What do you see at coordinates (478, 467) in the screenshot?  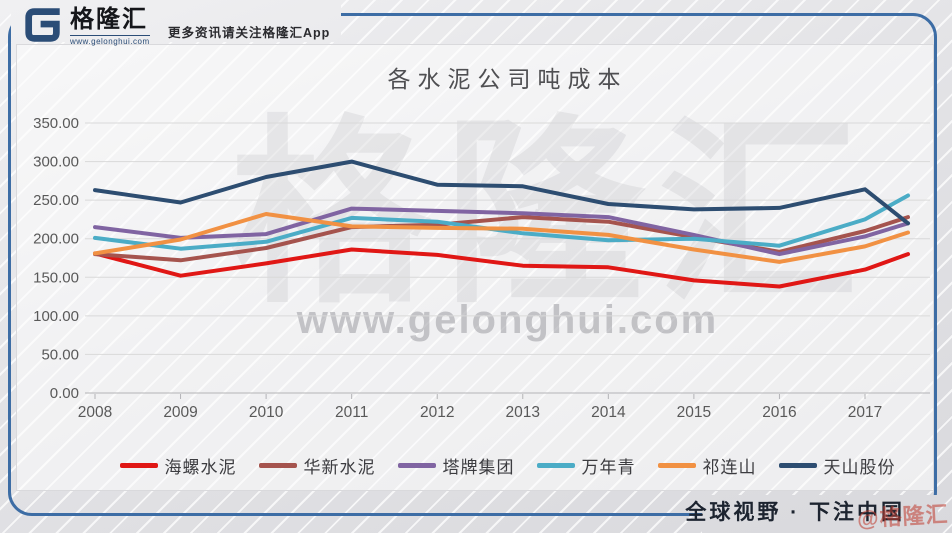 I see `legend-label: 塔牌集团` at bounding box center [478, 467].